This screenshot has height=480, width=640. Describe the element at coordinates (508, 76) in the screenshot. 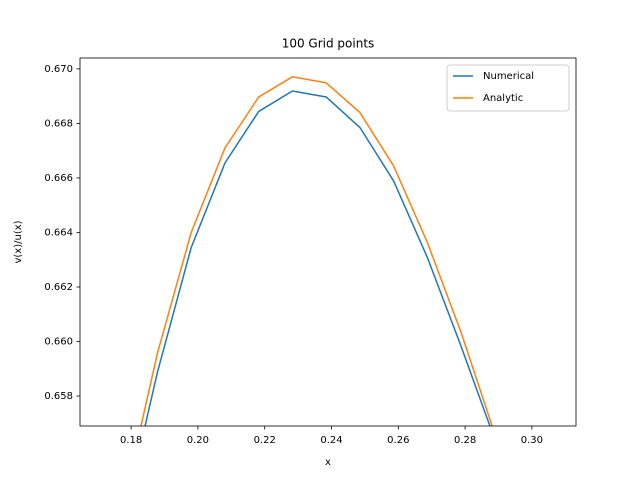

I see `legend-label: Numerical` at that location.